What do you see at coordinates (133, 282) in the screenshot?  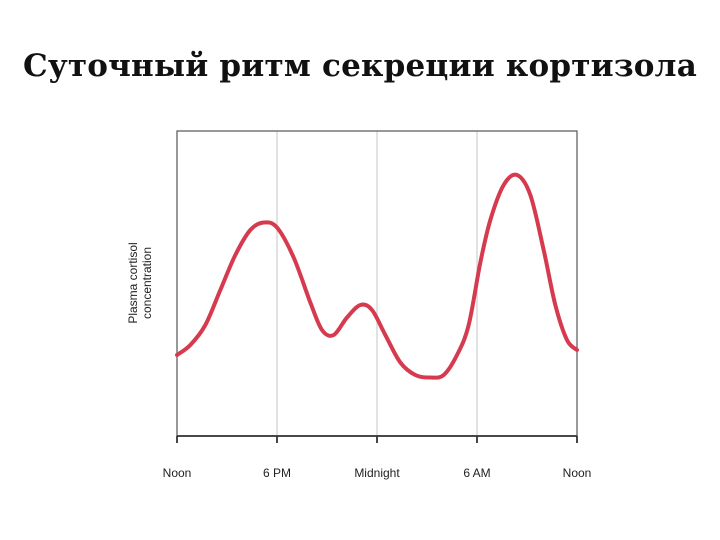 I see `y-axis-label-line-1: Plasma cortisol` at bounding box center [133, 282].